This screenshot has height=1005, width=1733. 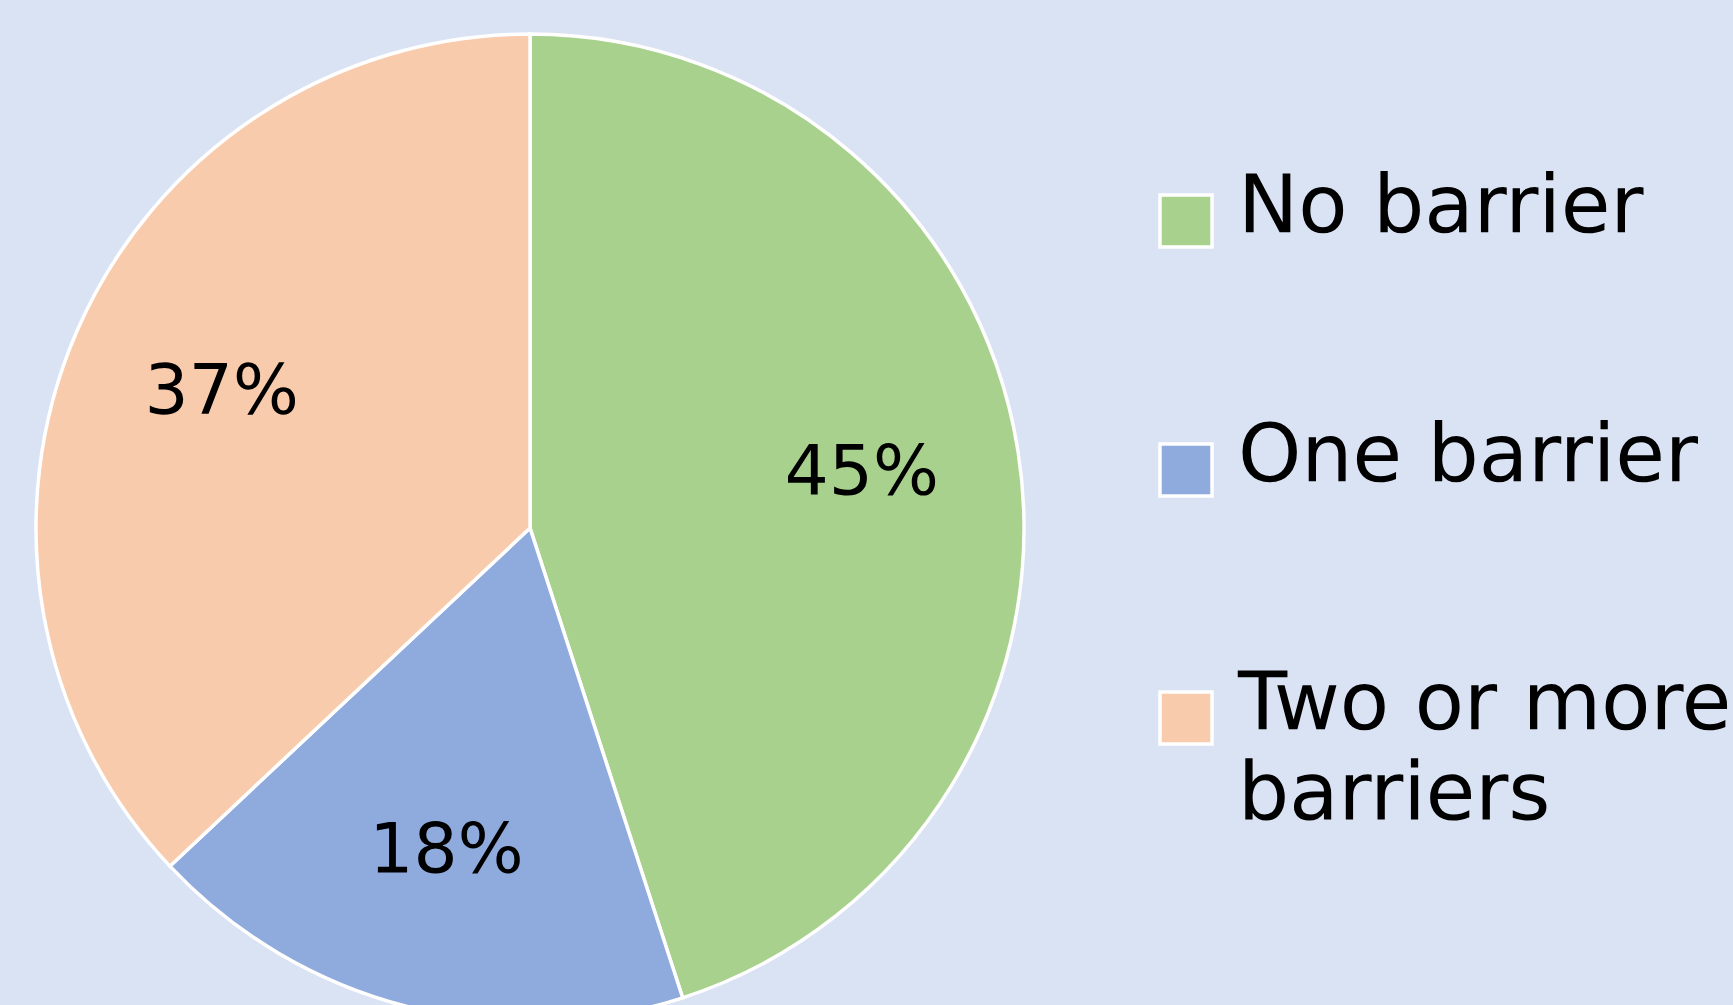 I want to click on legend-label: One barrier, so click(x=1470, y=451).